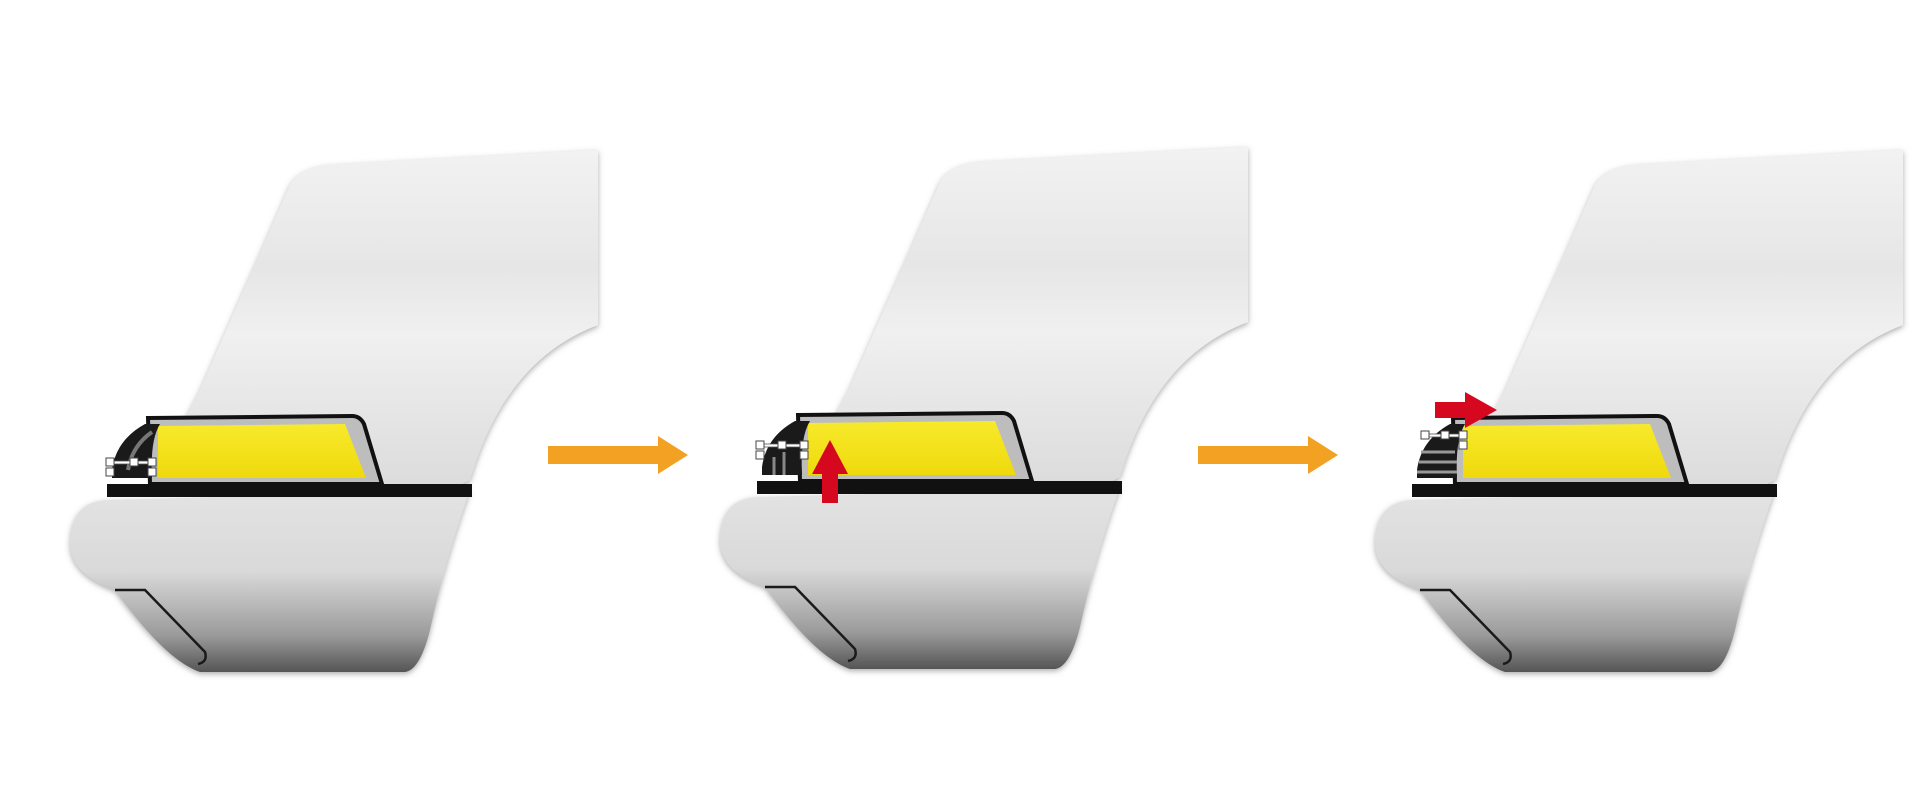  I want to click on step-2-action-arrow, so click(830, 471).